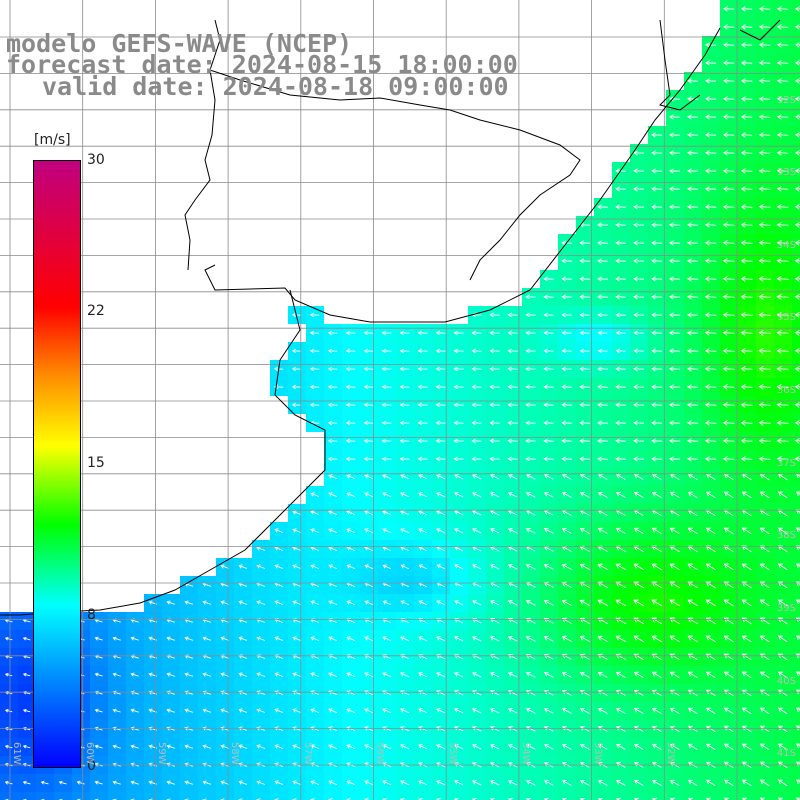 This screenshot has width=800, height=800. Describe the element at coordinates (786, 317) in the screenshot. I see `lat-label: 35S` at that location.